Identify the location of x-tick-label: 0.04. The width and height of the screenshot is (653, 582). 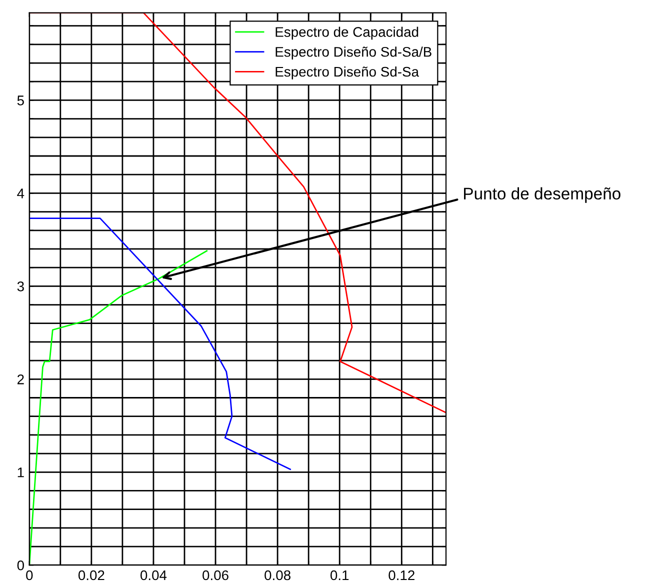
(153, 575).